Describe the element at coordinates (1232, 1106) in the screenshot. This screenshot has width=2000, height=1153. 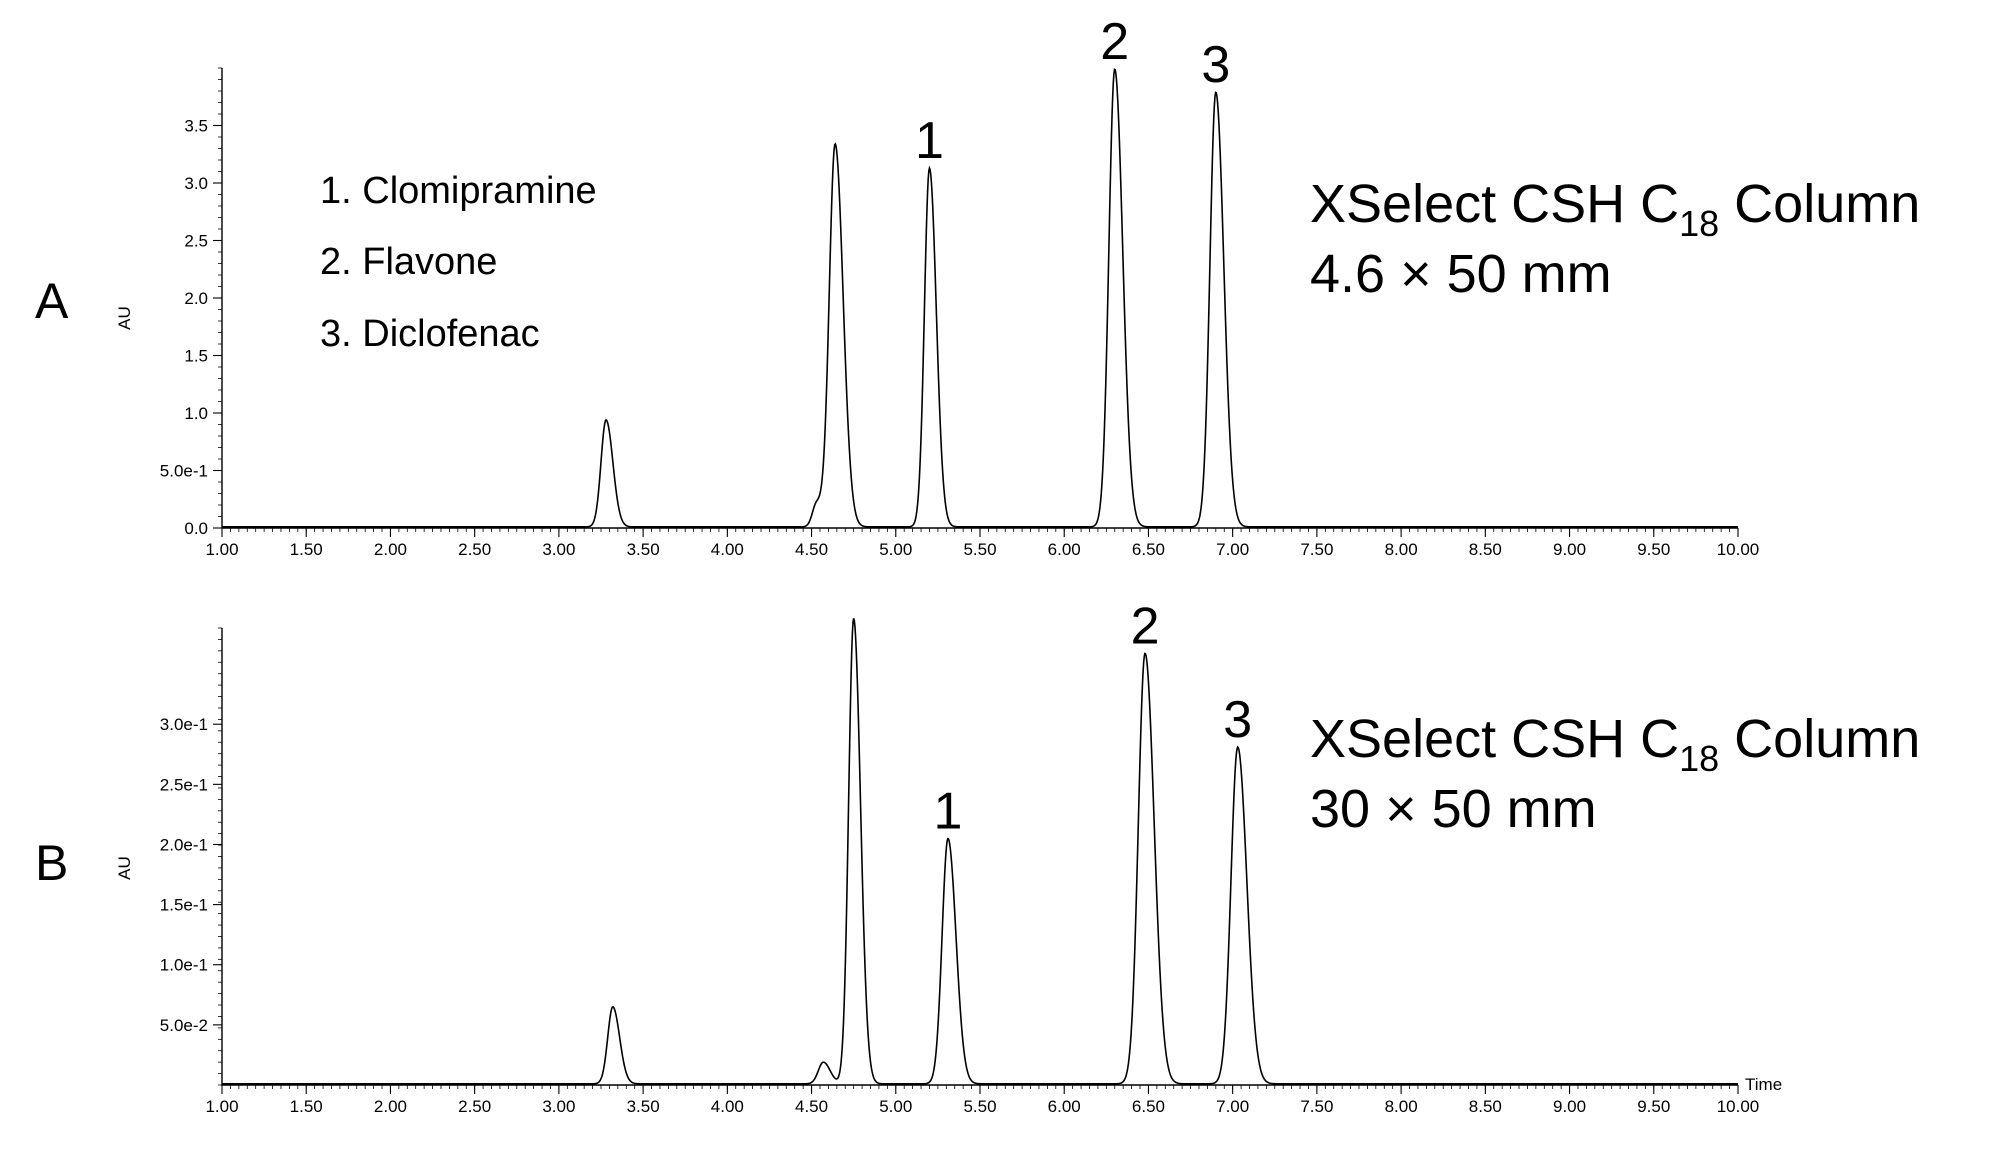
I see `x-tick-label-b: 7.00` at that location.